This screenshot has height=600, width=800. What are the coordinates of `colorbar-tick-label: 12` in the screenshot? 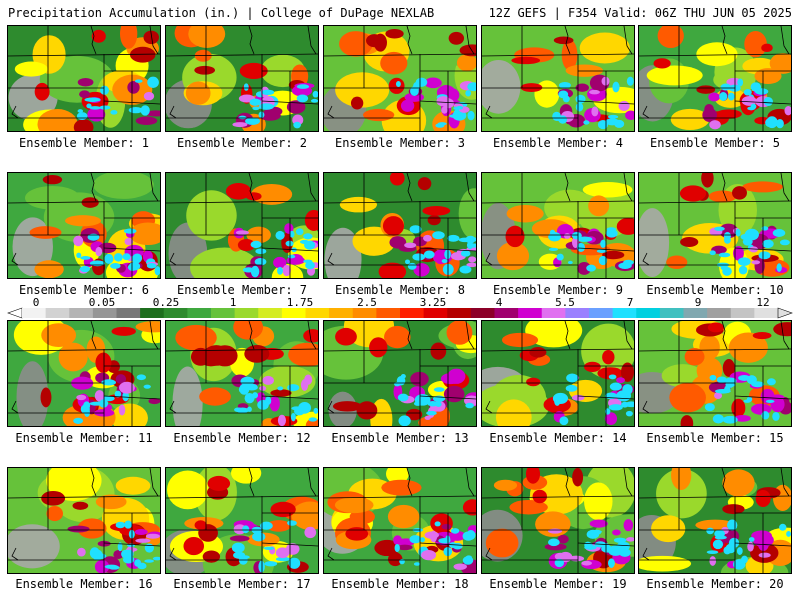 It's located at (763, 302).